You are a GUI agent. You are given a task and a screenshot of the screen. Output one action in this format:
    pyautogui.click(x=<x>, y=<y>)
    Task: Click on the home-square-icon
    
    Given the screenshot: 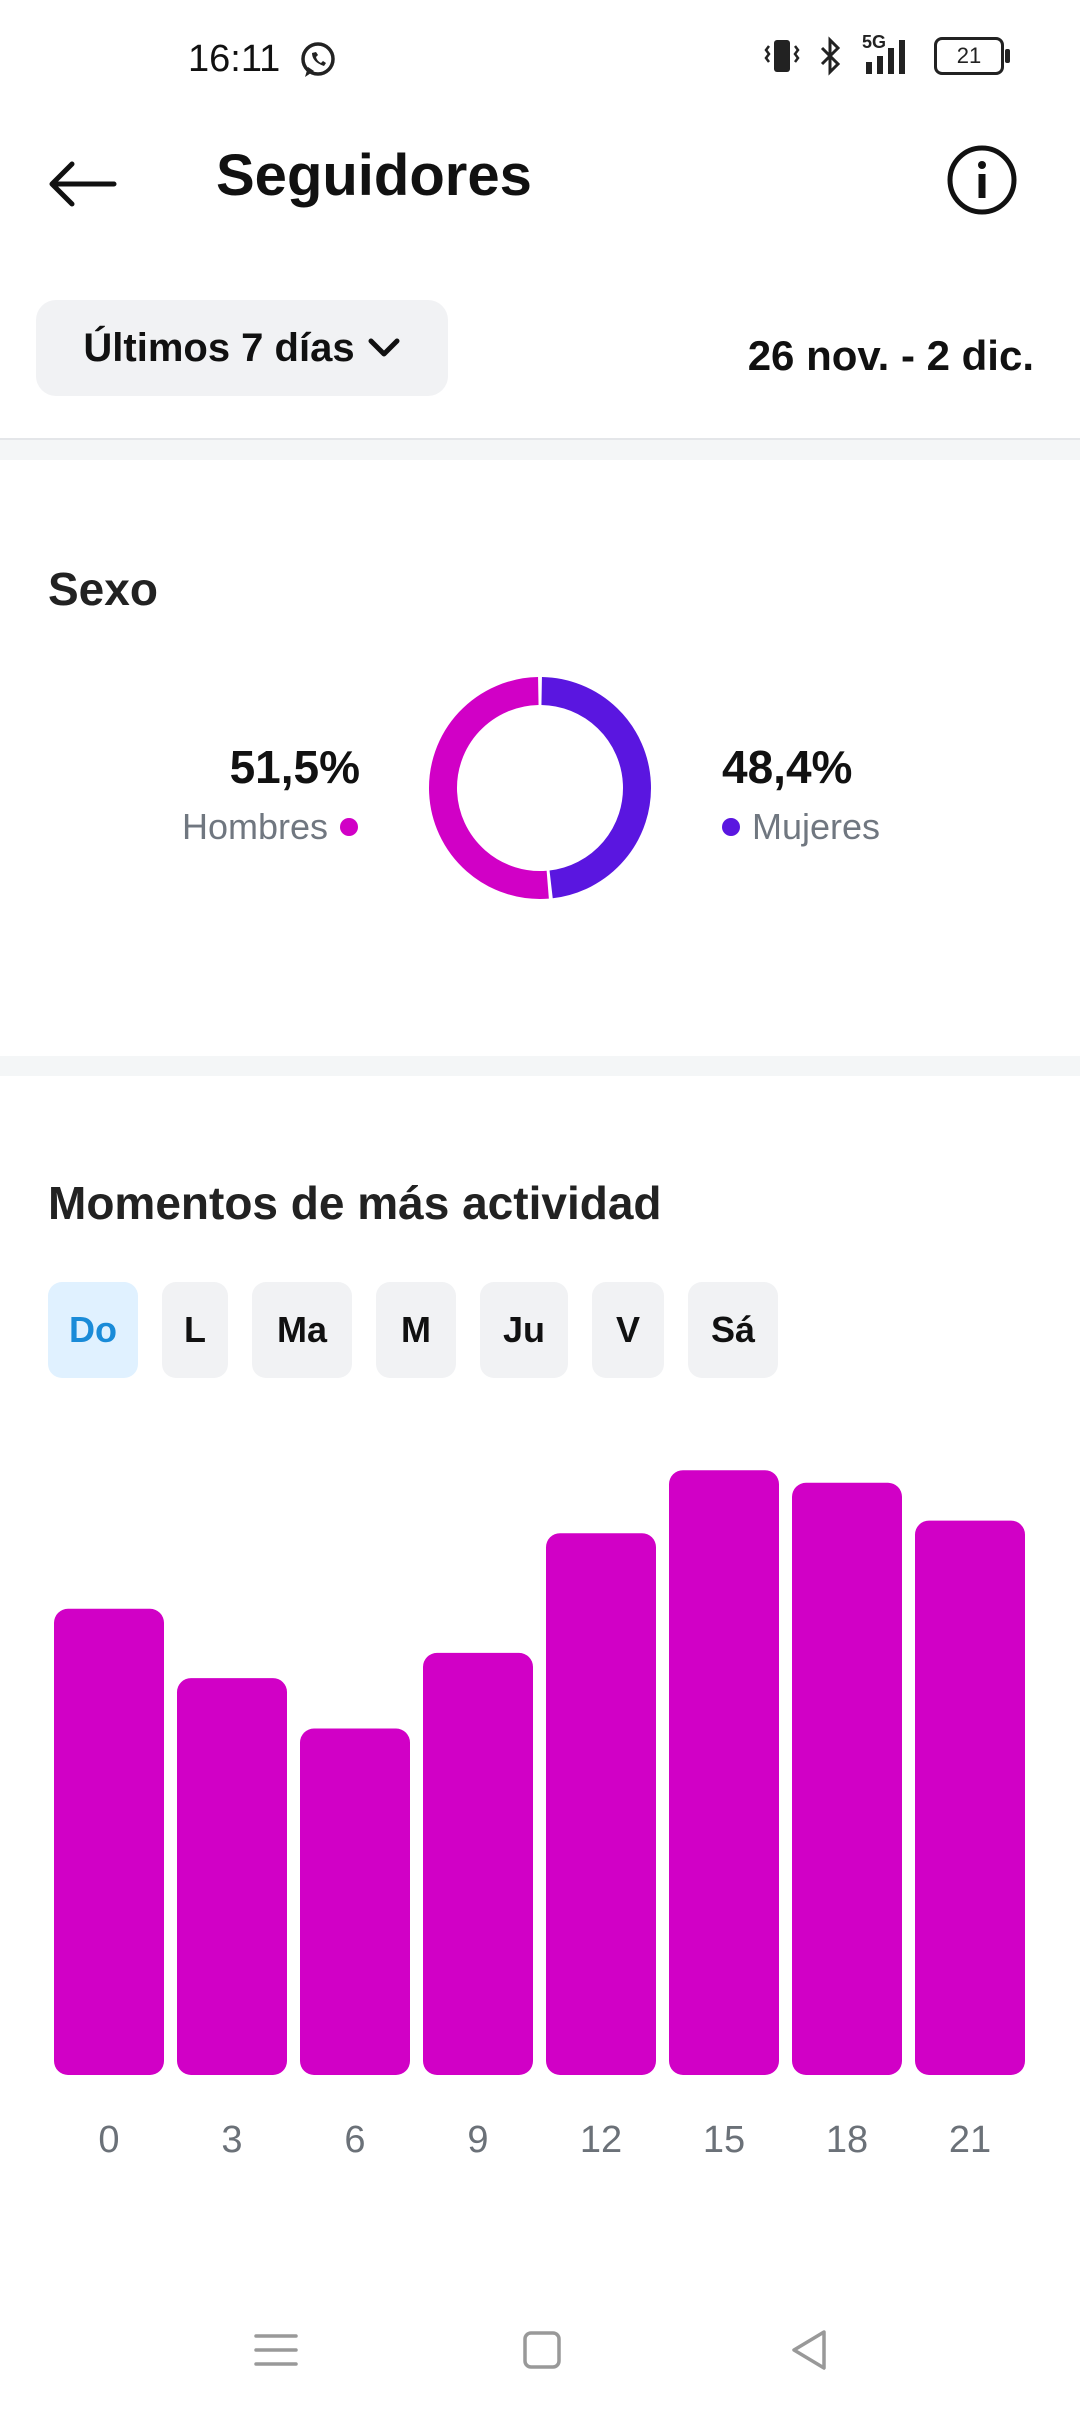 What is the action you would take?
    pyautogui.click(x=542, y=2350)
    